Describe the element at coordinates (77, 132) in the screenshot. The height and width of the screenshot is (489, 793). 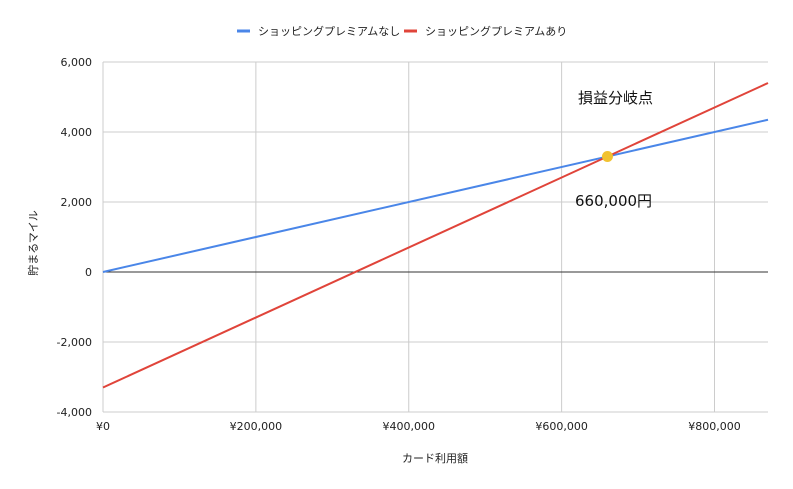
I see `y-tick-label: 4,000` at that location.